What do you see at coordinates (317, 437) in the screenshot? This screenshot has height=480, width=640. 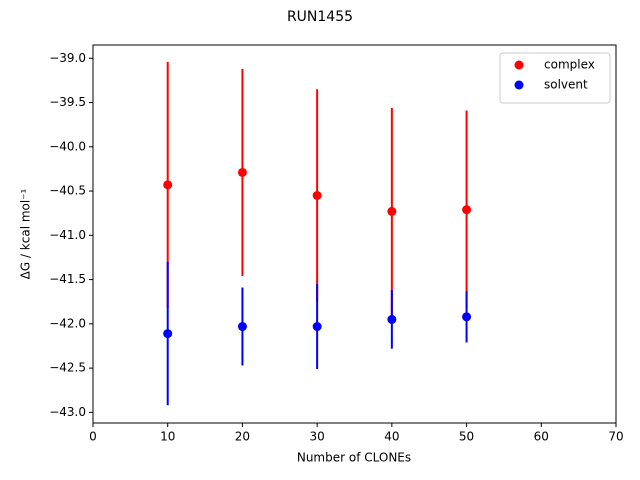 I see `x-tick-label: 30` at bounding box center [317, 437].